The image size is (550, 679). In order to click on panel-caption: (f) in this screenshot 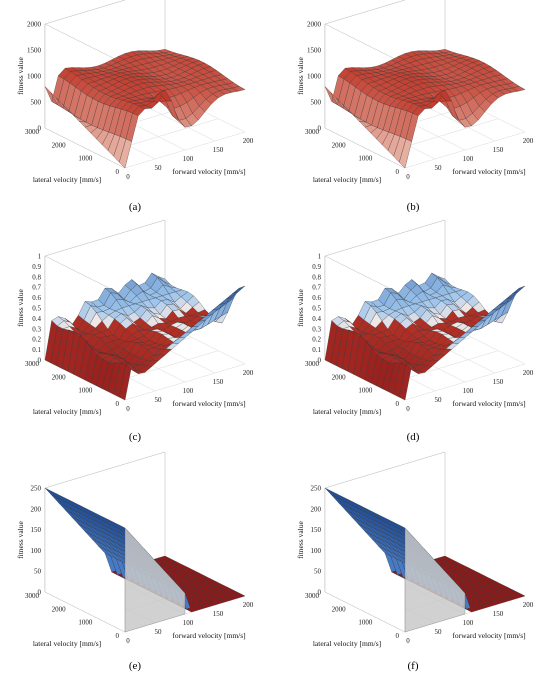, I will do `click(413, 666)`.